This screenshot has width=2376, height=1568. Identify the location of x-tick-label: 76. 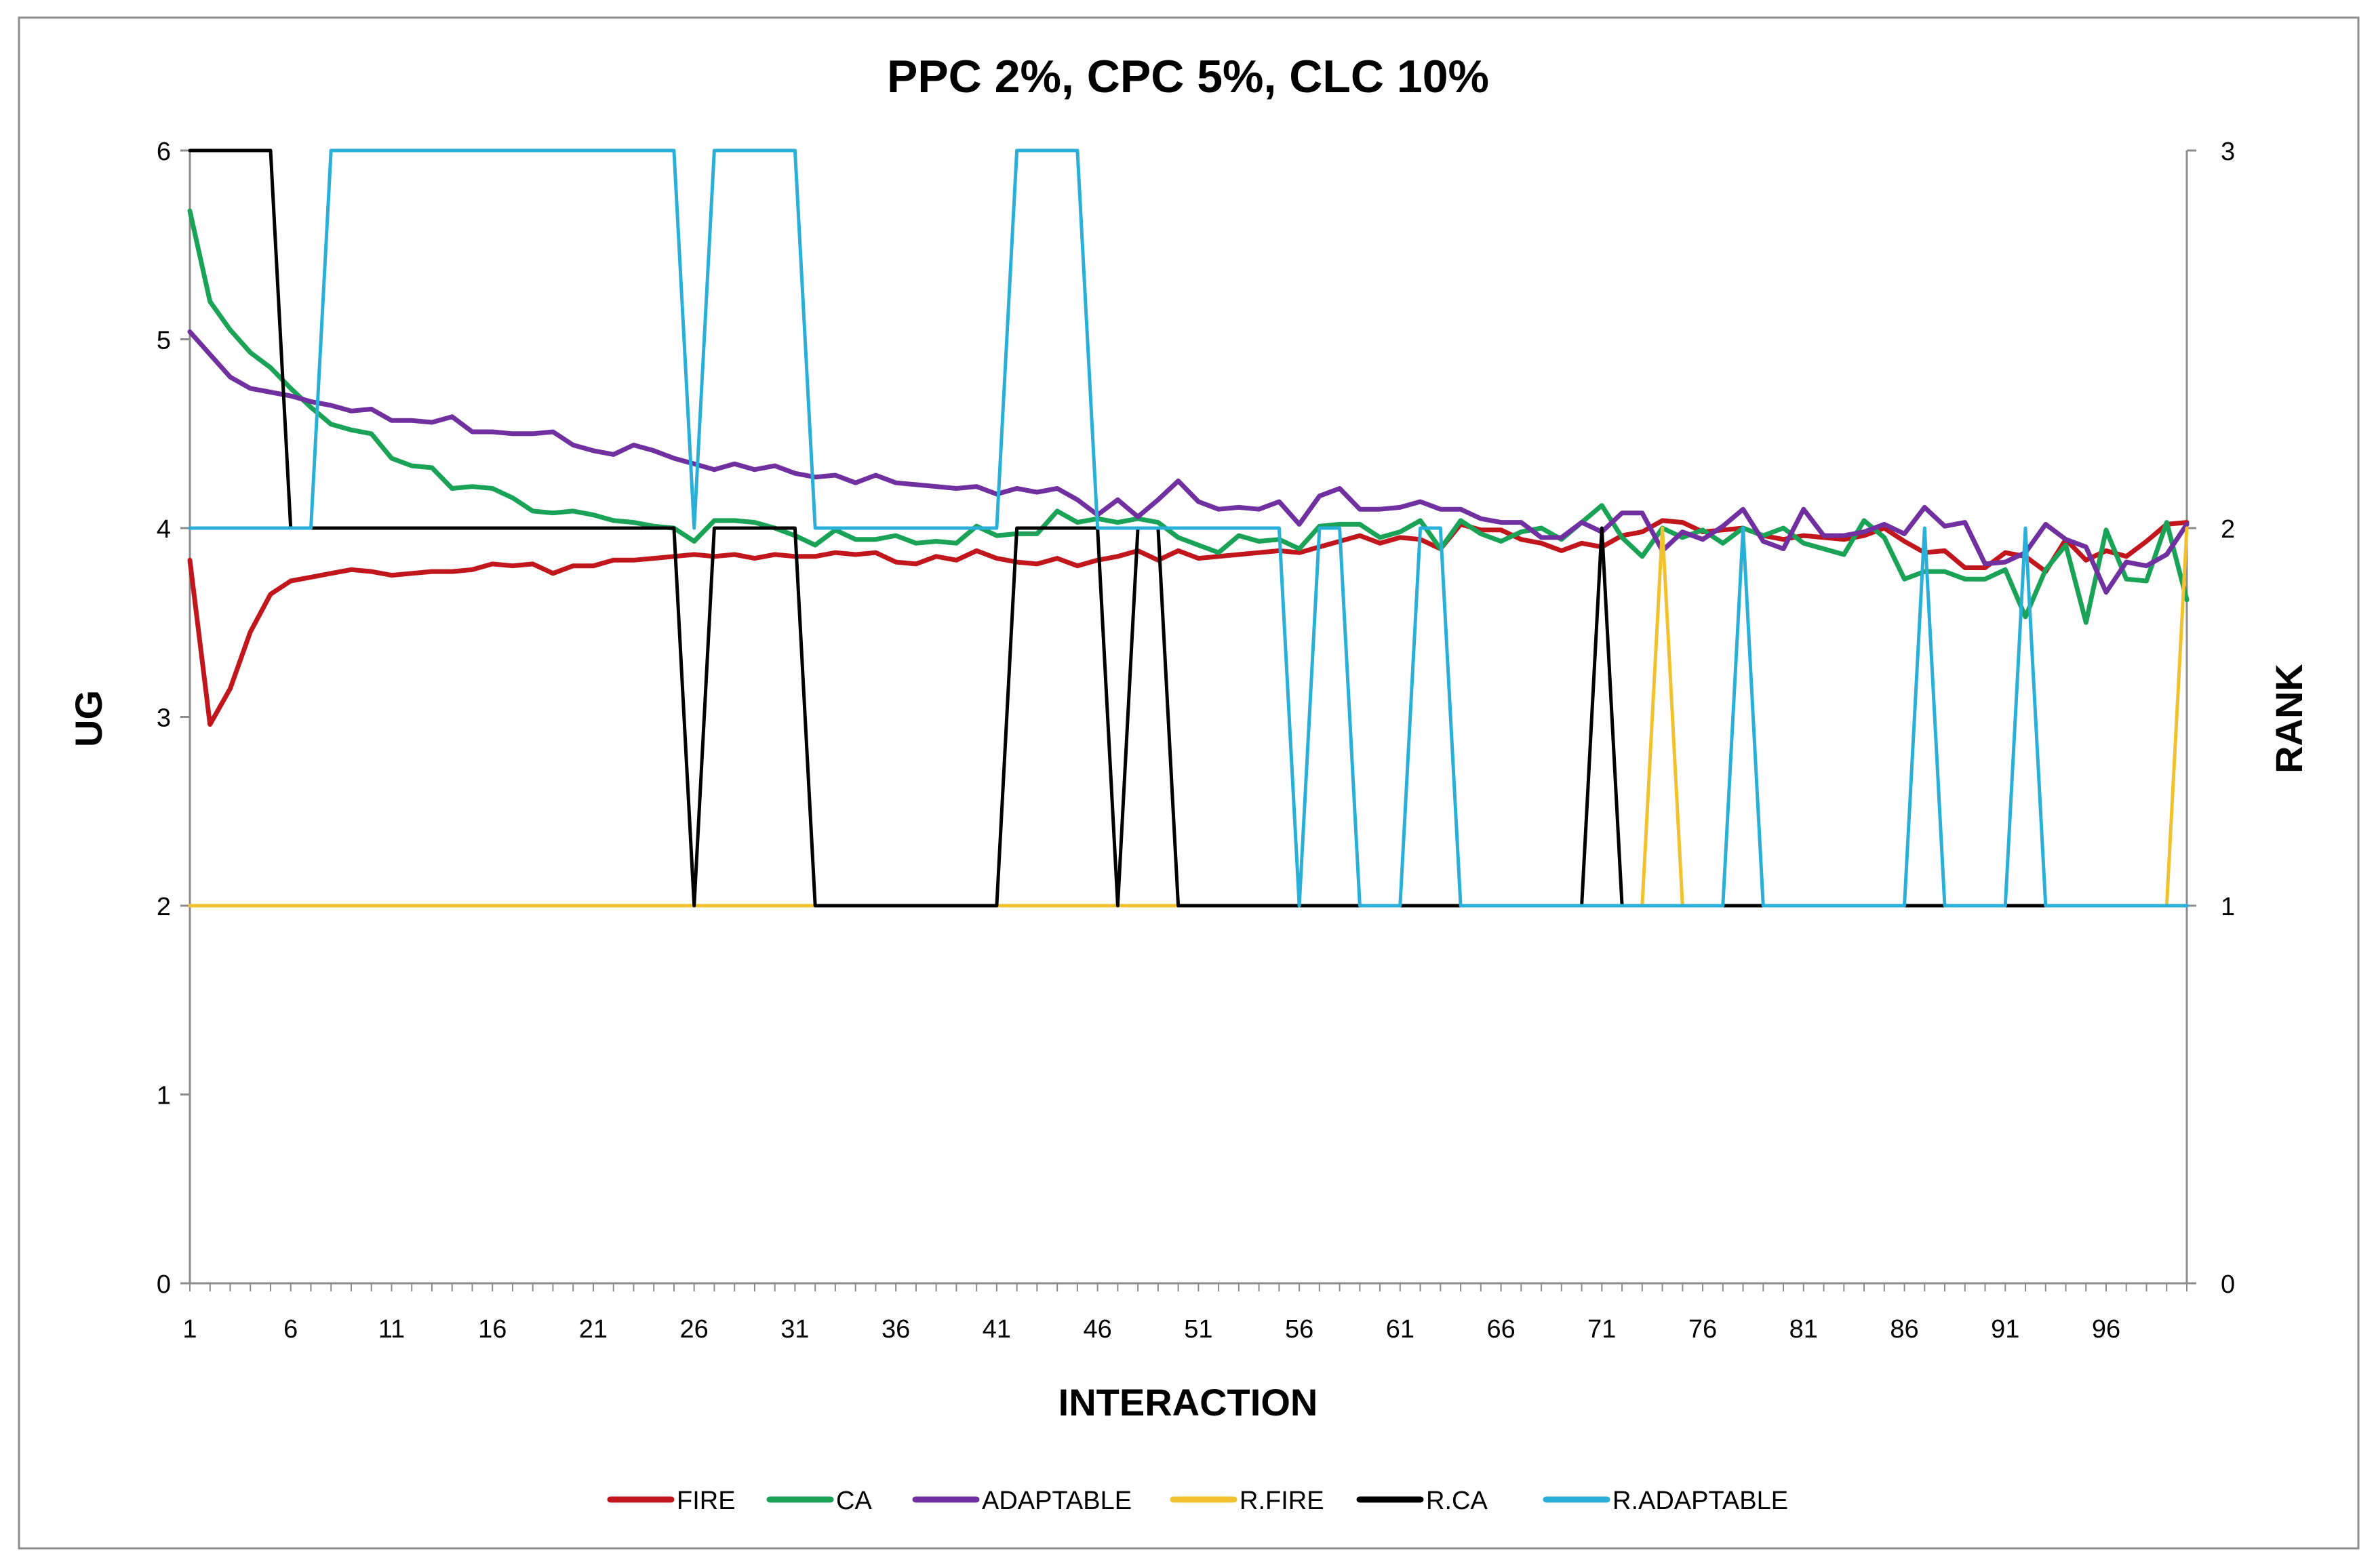
(1702, 1330).